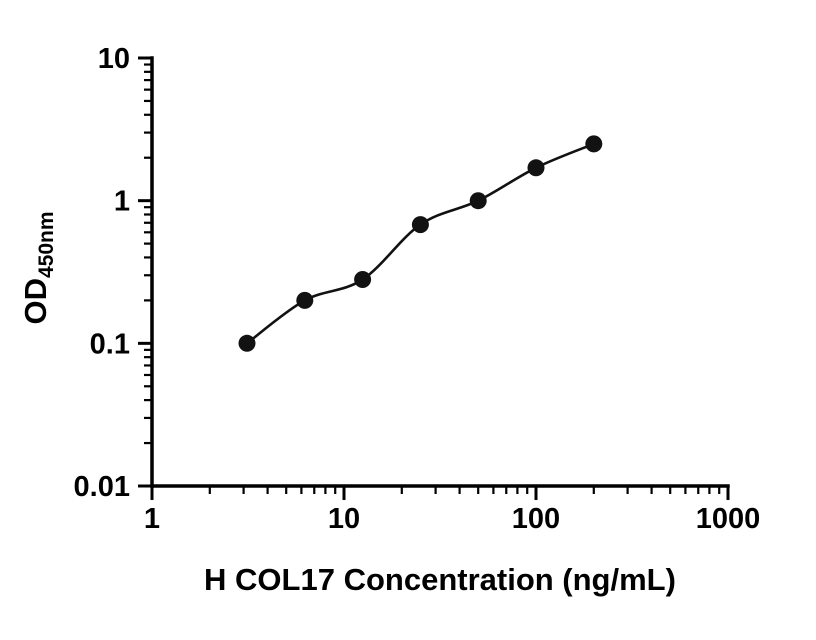 The image size is (816, 640). I want to click on x-tick-label: 10, so click(344, 519).